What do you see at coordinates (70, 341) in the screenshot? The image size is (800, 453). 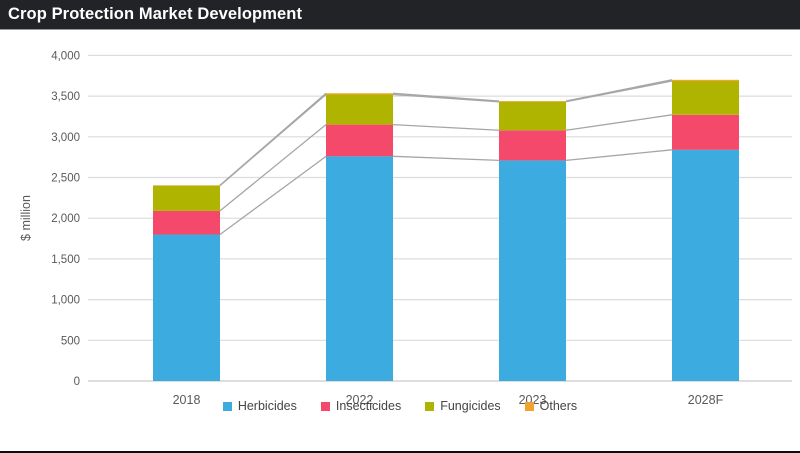 I see `y-tick-label: 500` at bounding box center [70, 341].